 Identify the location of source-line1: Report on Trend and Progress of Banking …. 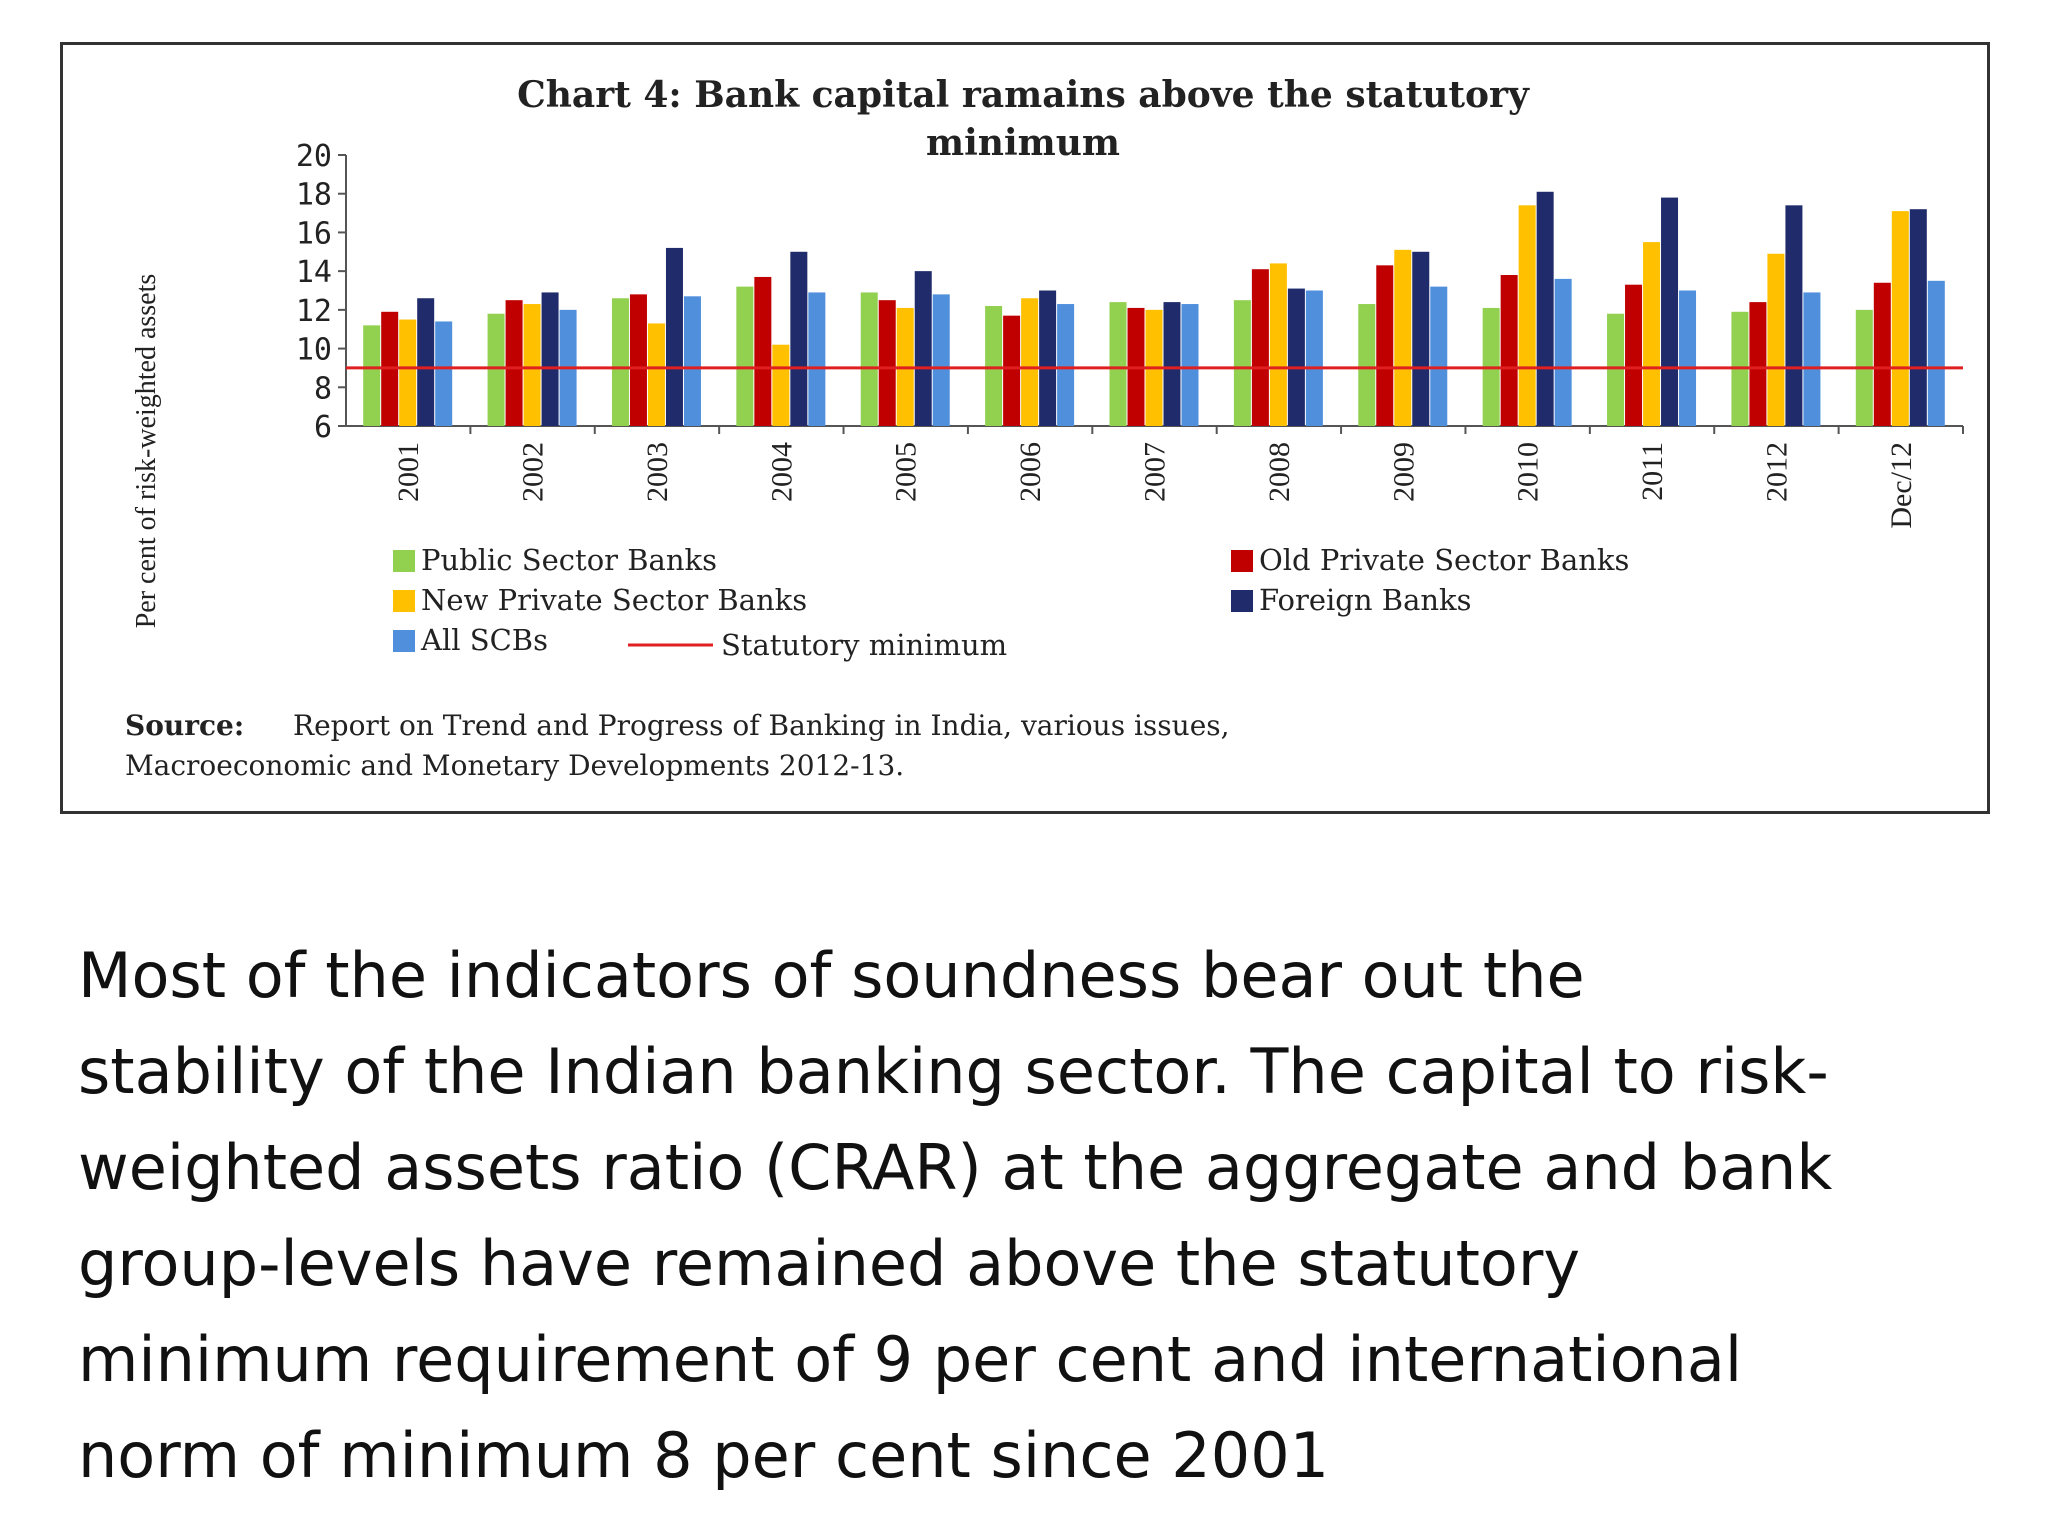
(761, 725).